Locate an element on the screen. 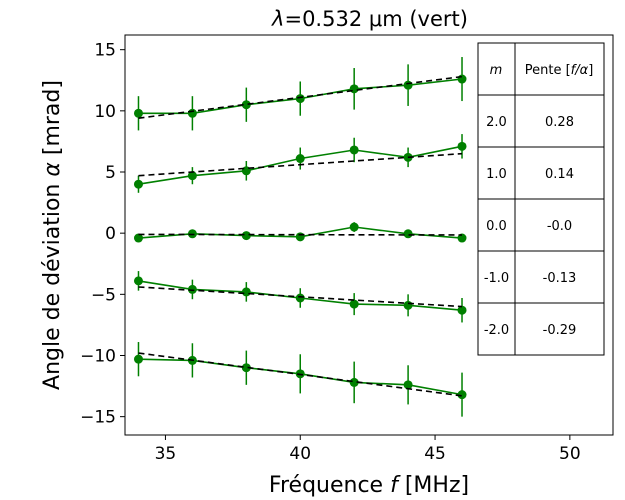 Image resolution: width=625 pixels, height=500 pixels. y-tick-label: 15 is located at coordinates (105, 51).